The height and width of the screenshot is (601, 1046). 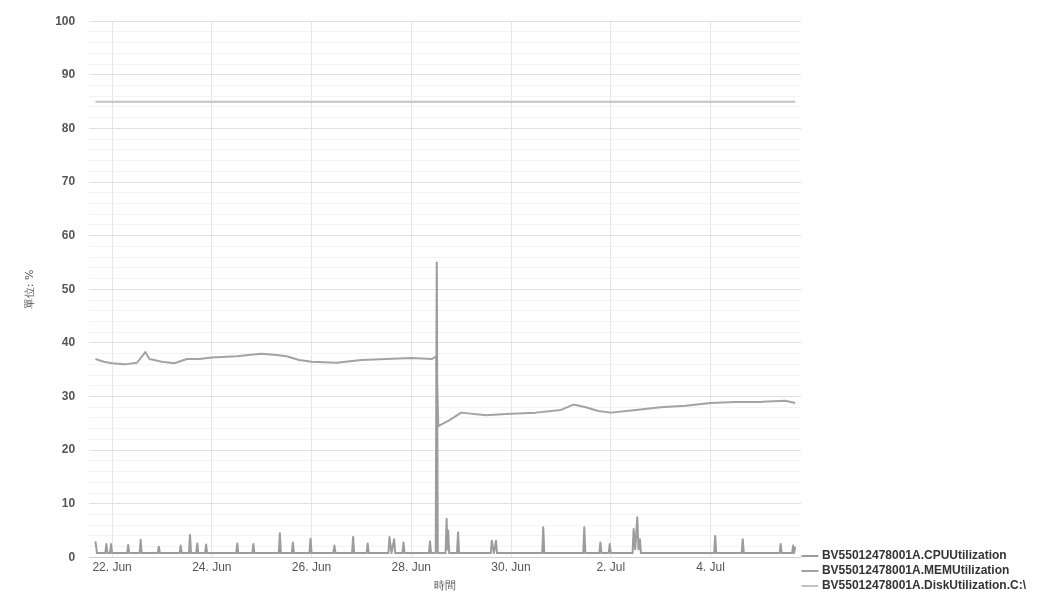 What do you see at coordinates (915, 570) in the screenshot?
I see `legend-label: BV55012478001A.MEMUtilization` at bounding box center [915, 570].